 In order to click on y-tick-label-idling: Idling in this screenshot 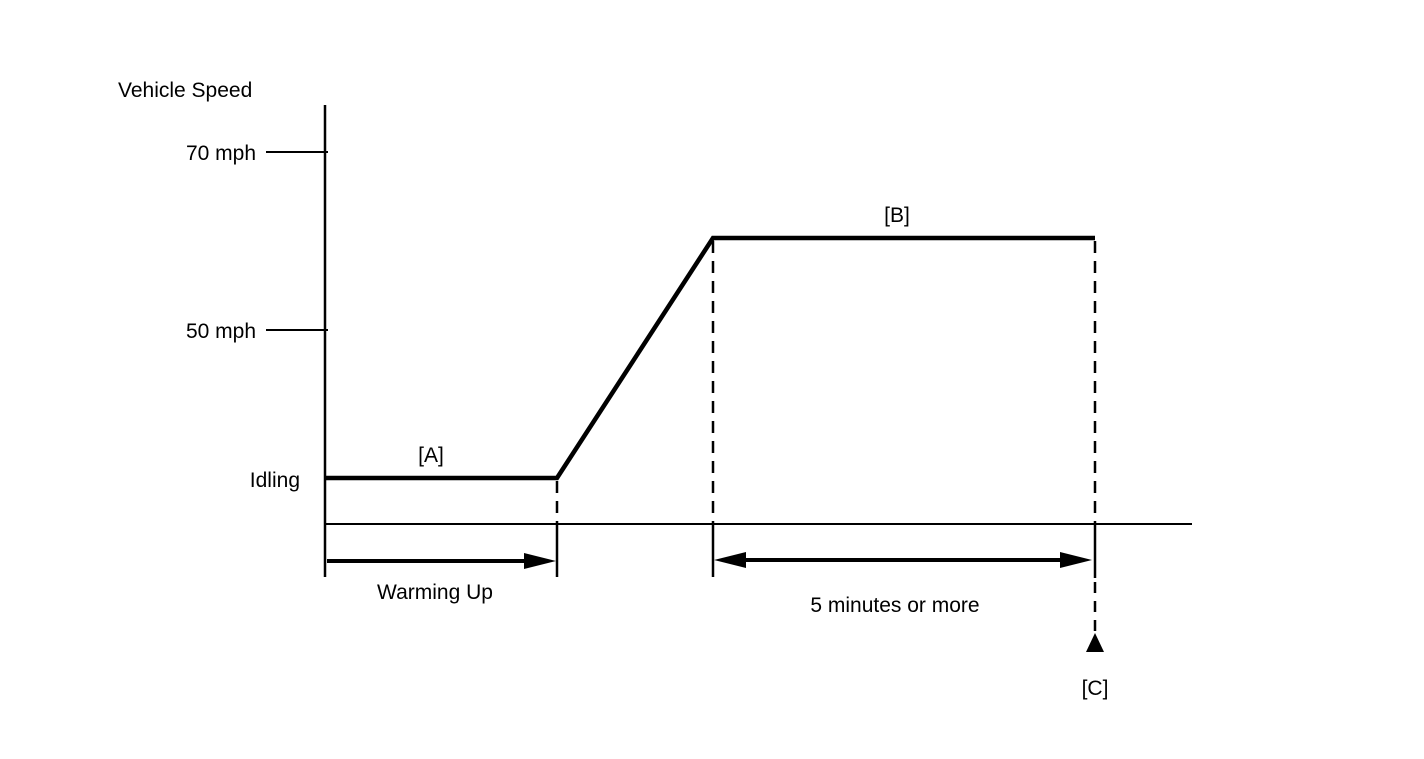, I will do `click(275, 480)`.